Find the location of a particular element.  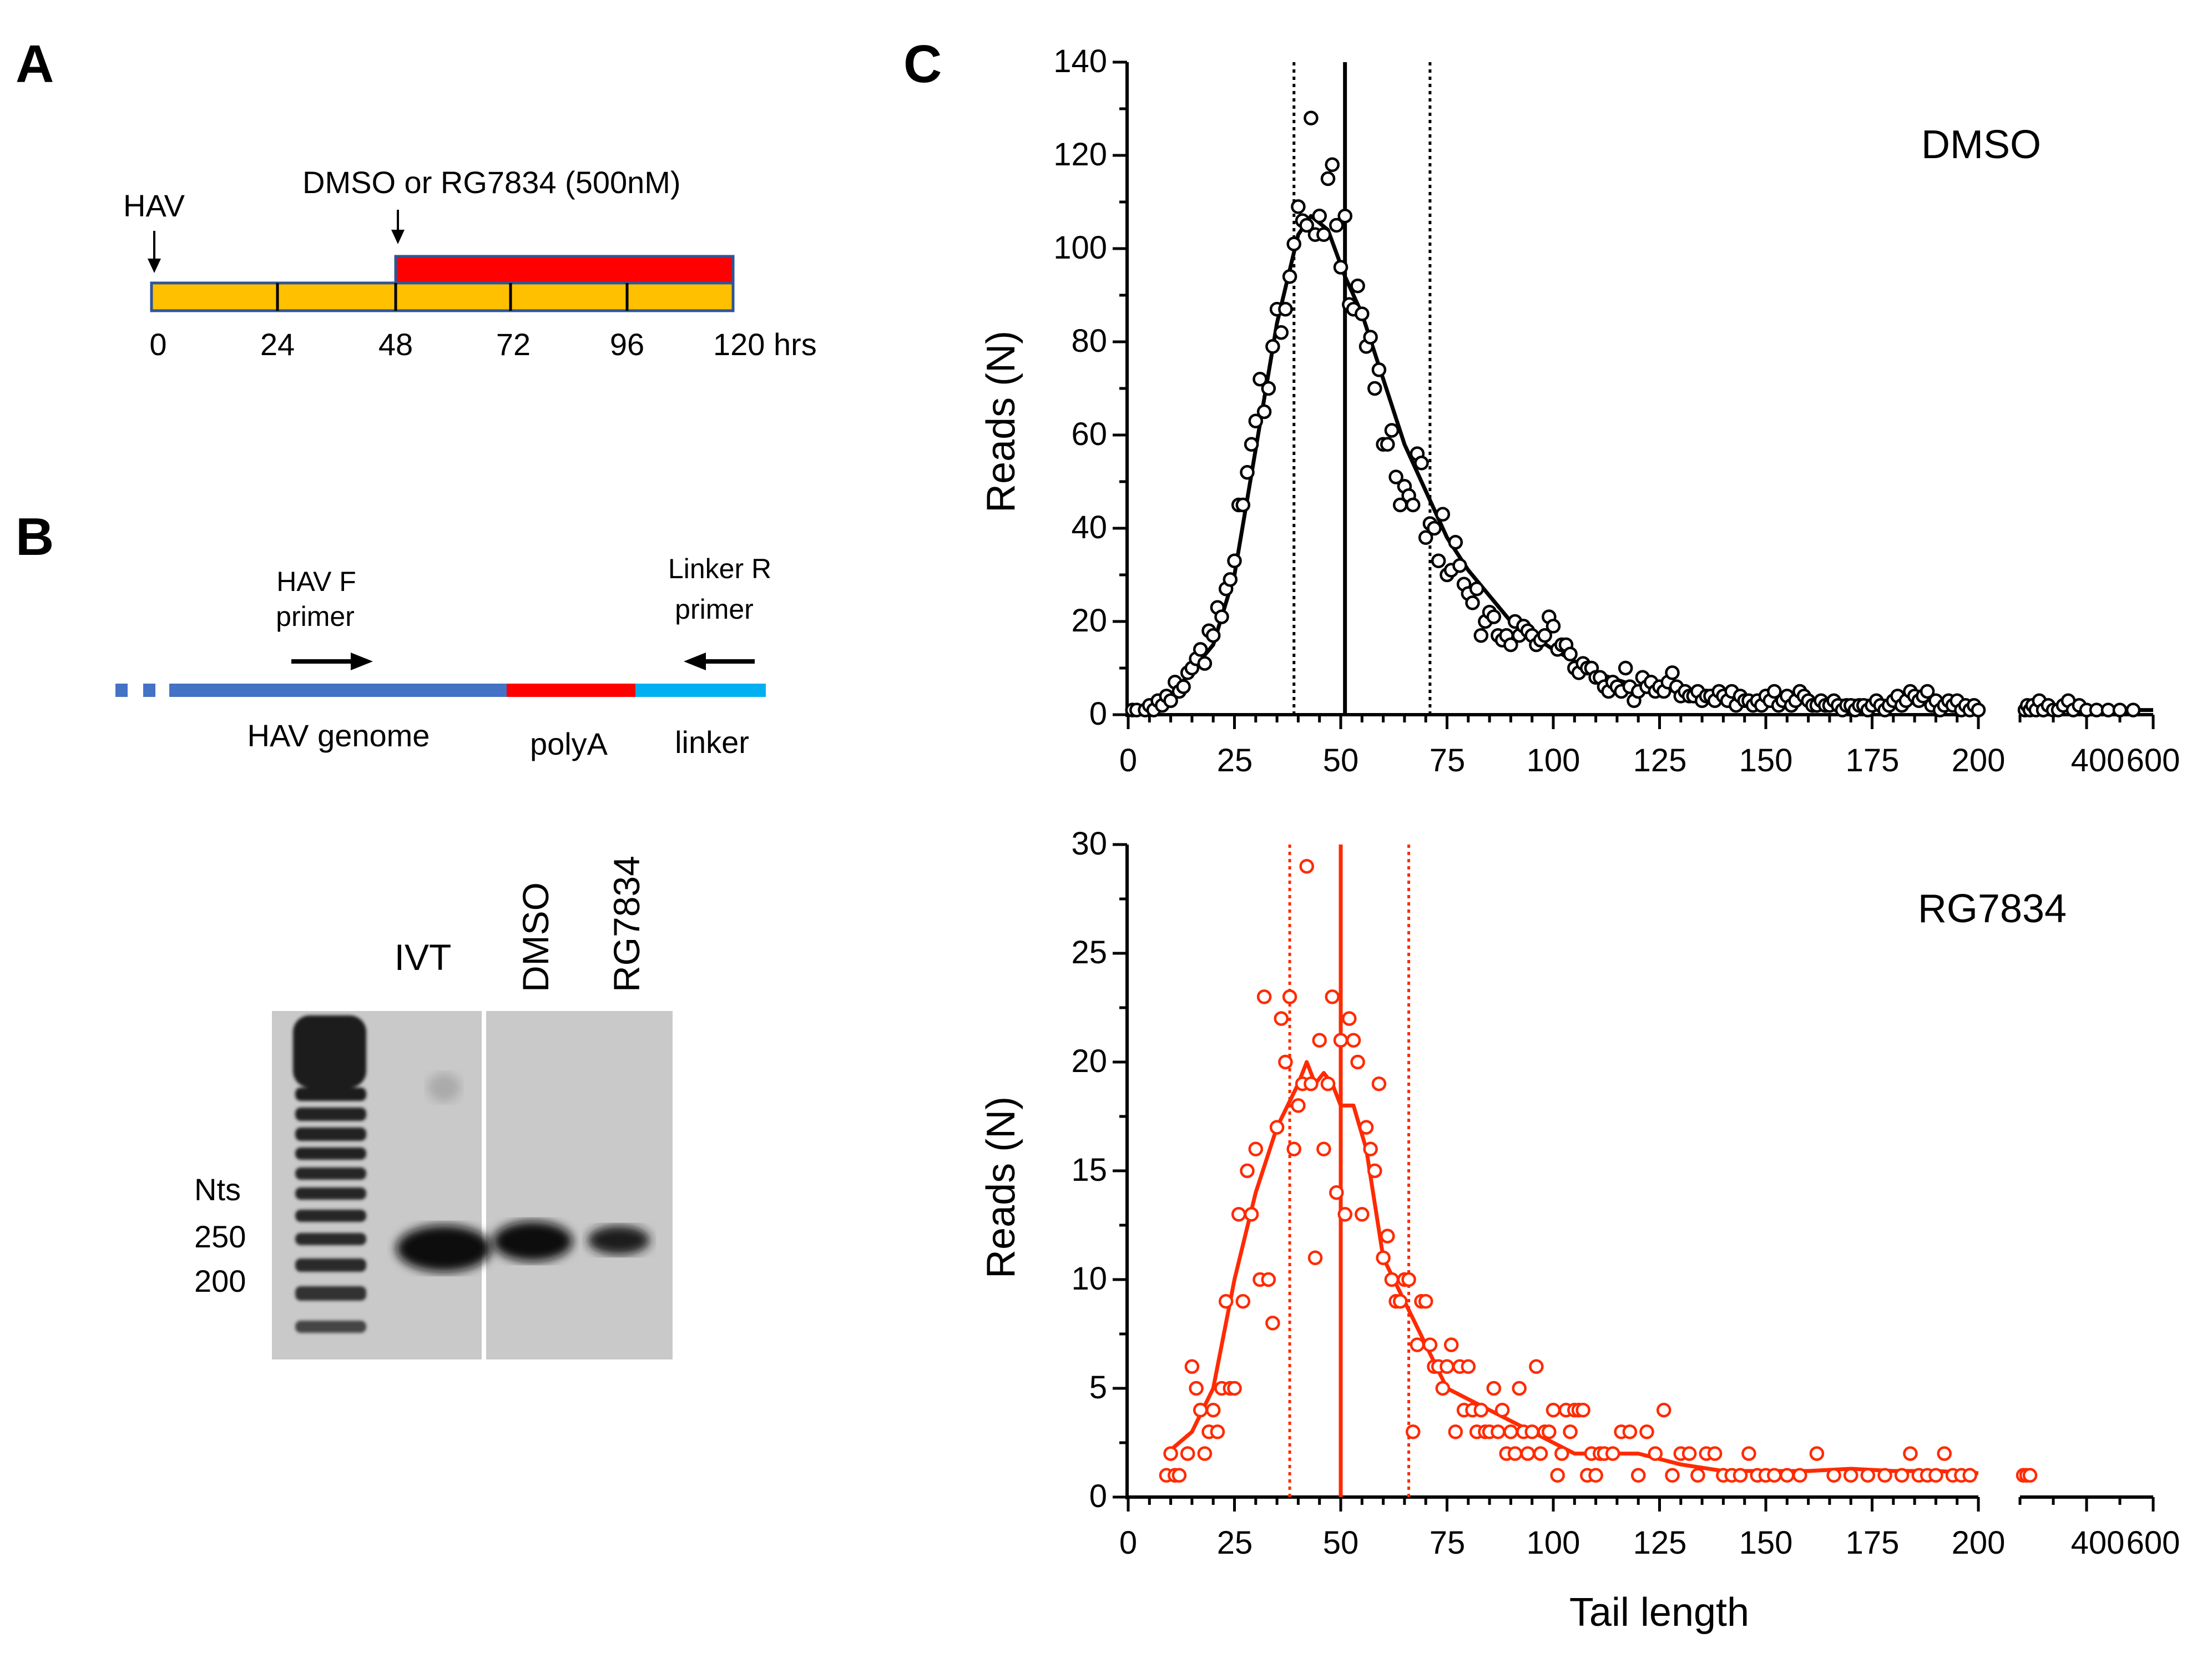

x-tick-label: 75 is located at coordinates (1448, 1543).